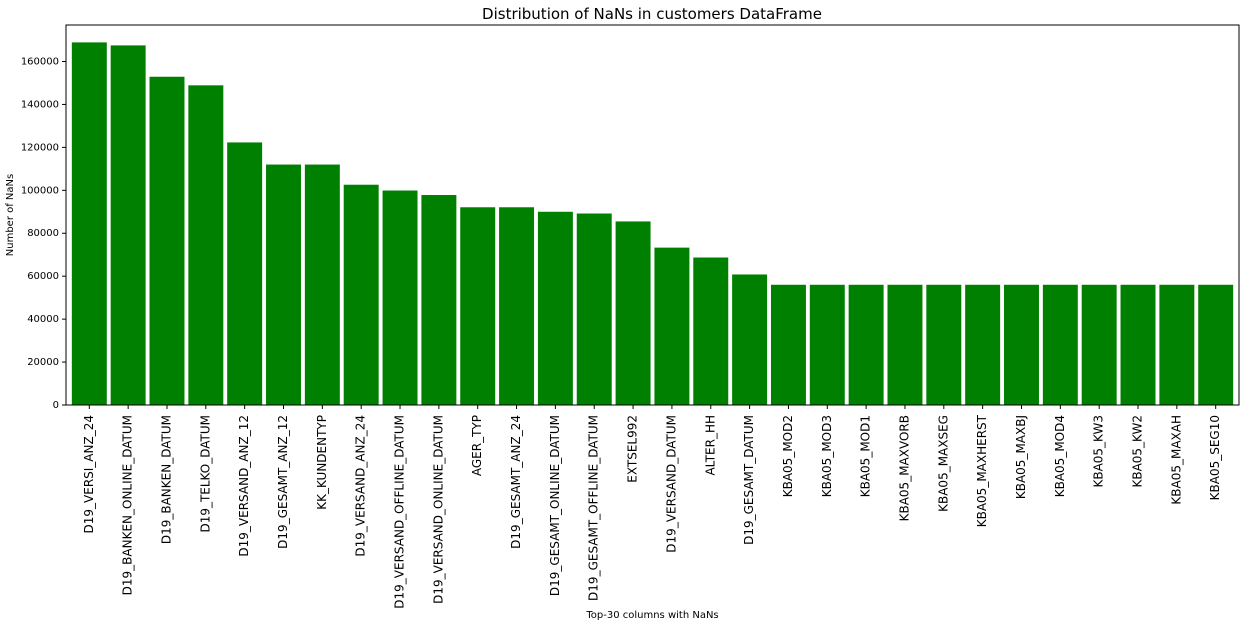 This screenshot has width=1248, height=627. Describe the element at coordinates (128, 225) in the screenshot. I see `bar-d19-banken-online-datum` at that location.